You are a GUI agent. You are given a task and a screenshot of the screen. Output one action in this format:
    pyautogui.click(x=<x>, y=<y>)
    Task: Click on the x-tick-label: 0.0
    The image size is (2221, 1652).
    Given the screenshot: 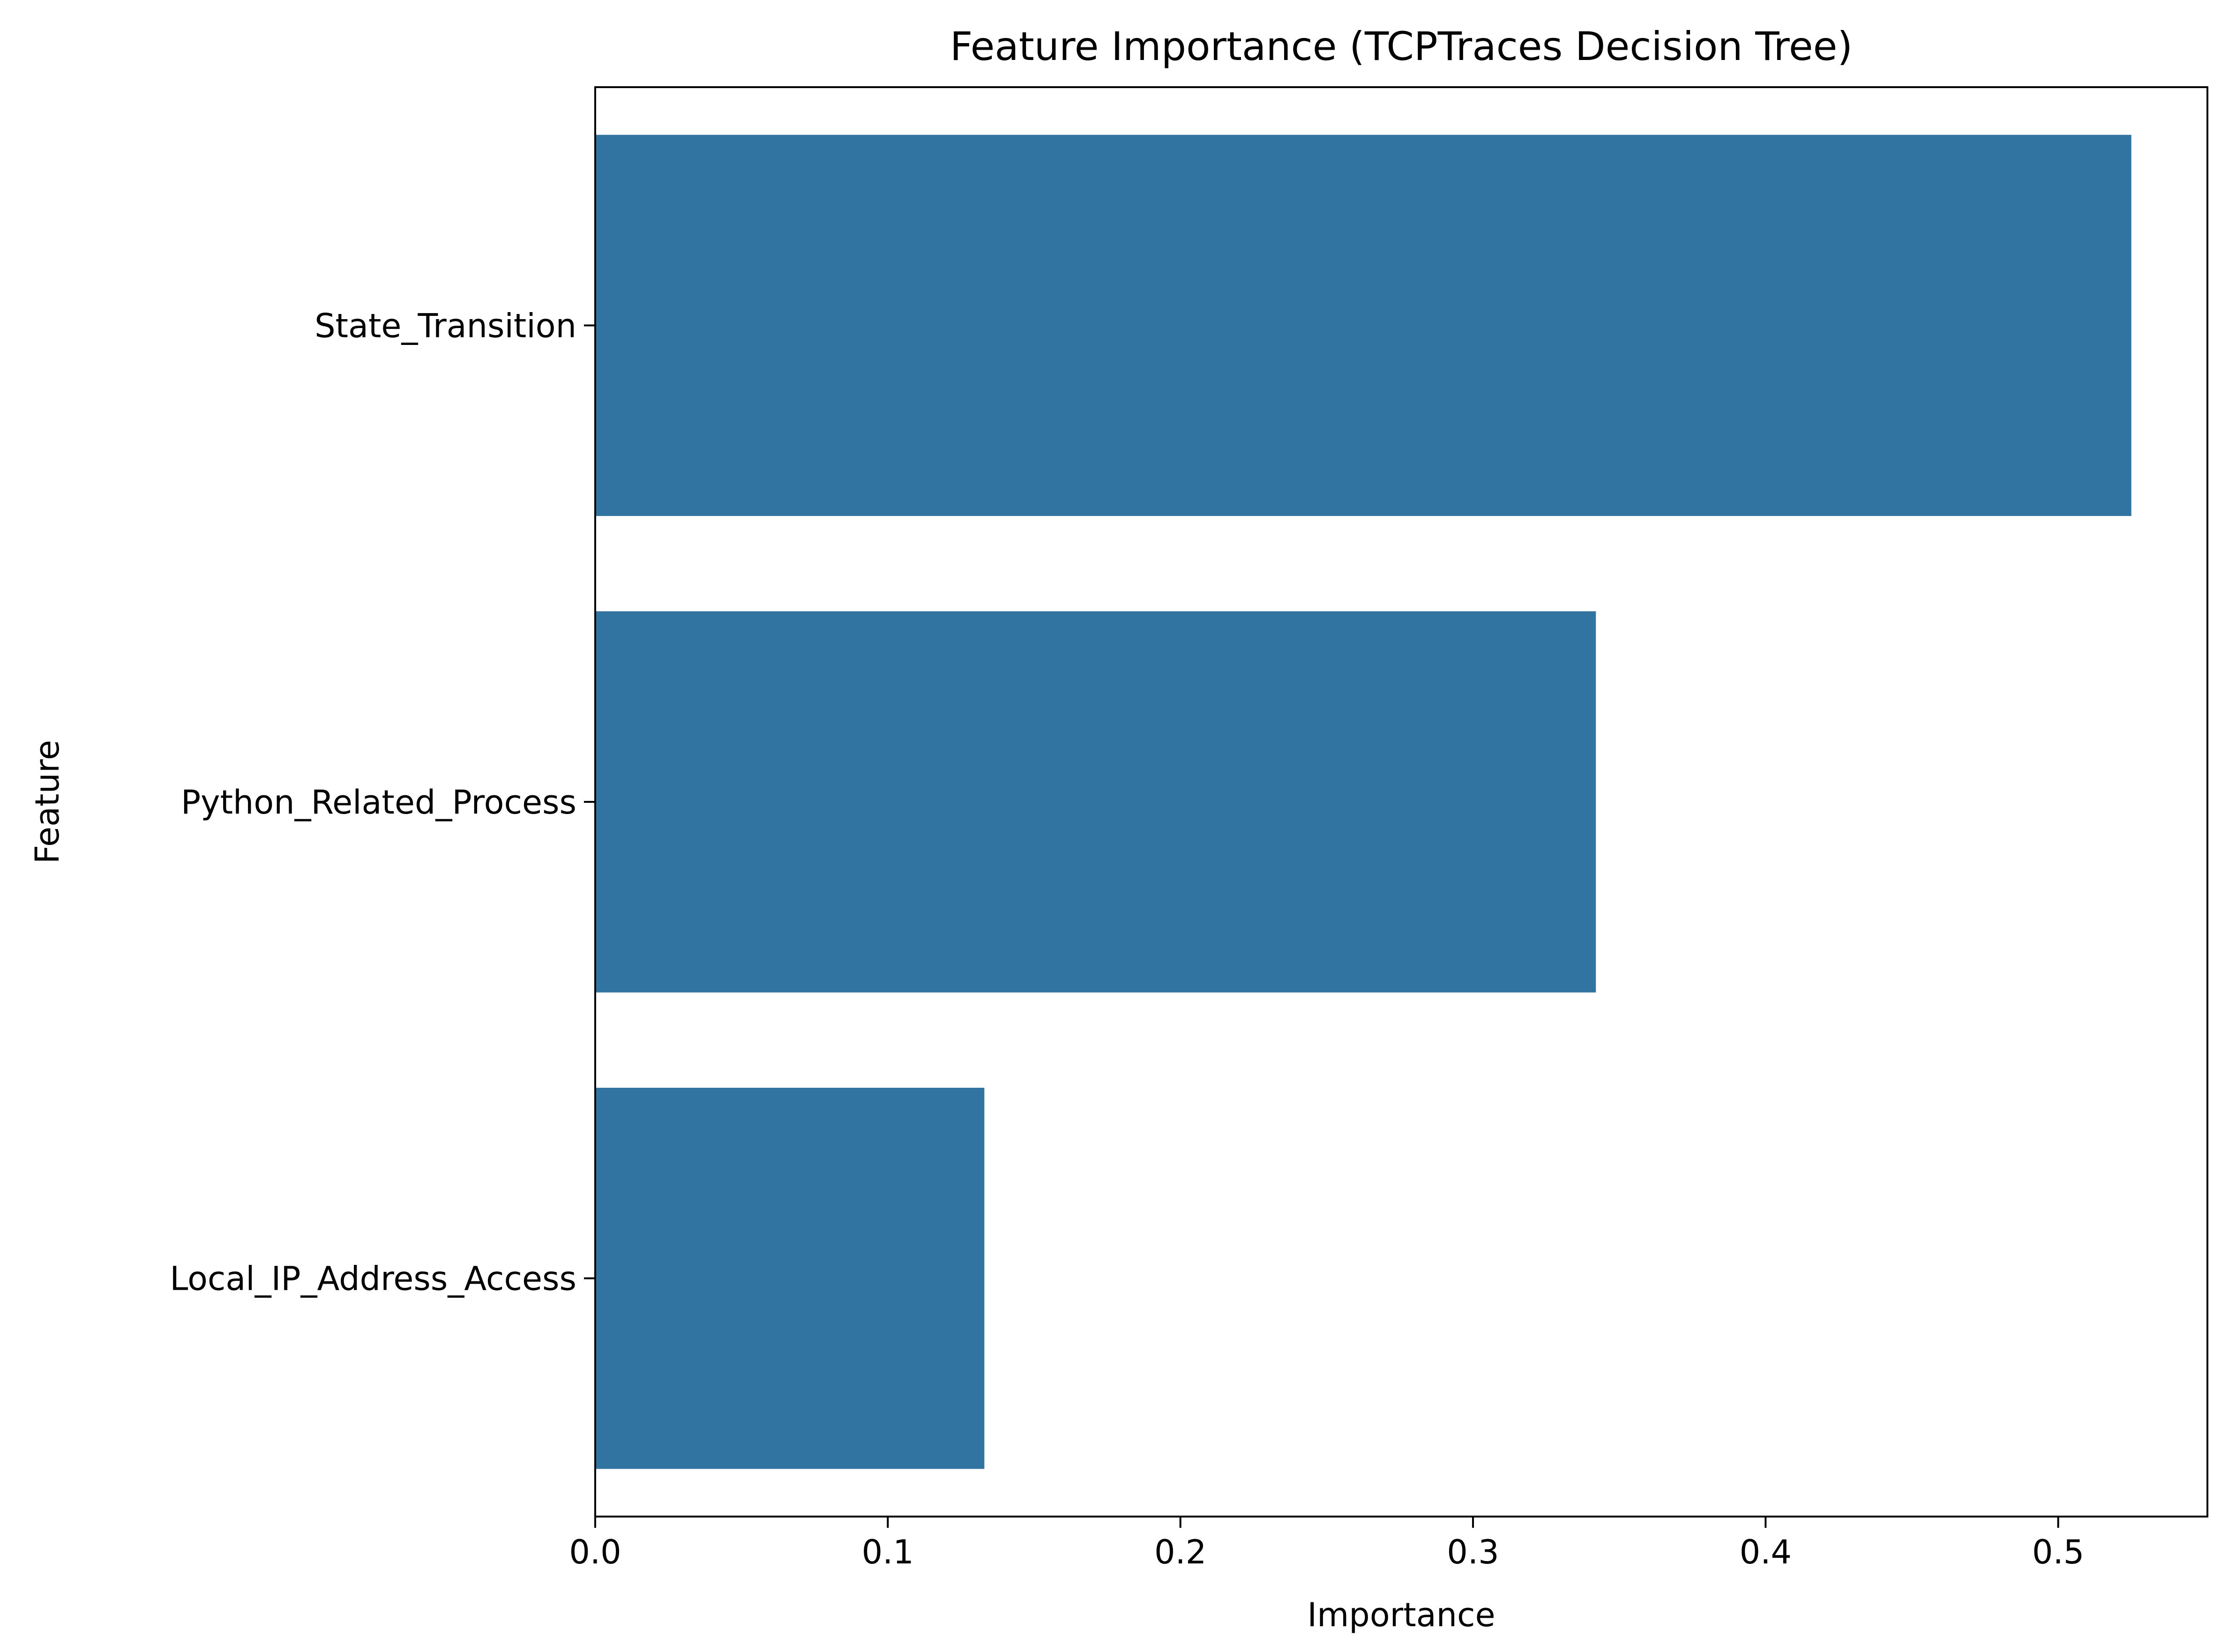 What is the action you would take?
    pyautogui.click(x=595, y=1552)
    